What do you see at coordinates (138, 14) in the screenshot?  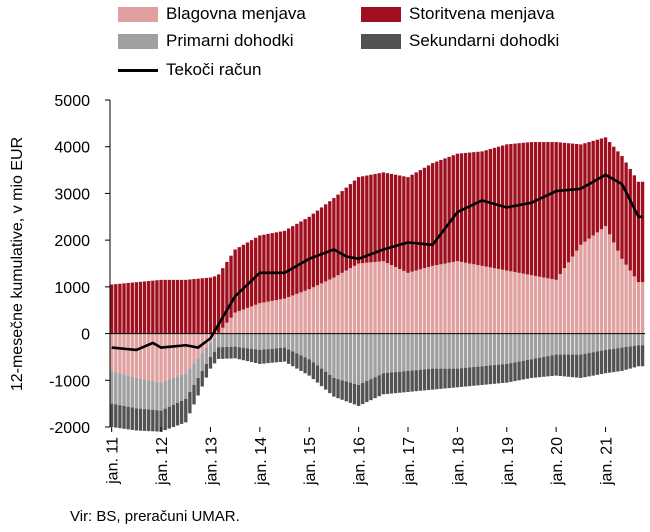 I see `legend-swatch-blagovna-menjava` at bounding box center [138, 14].